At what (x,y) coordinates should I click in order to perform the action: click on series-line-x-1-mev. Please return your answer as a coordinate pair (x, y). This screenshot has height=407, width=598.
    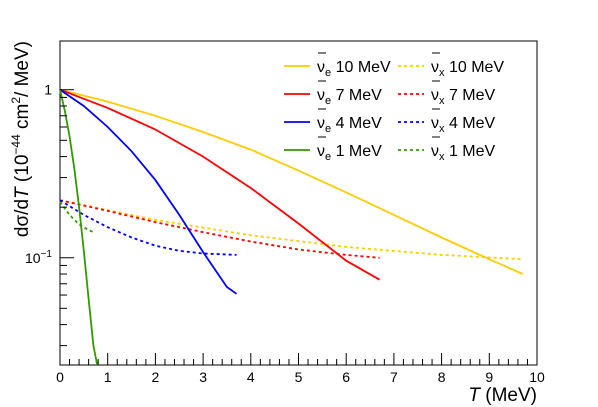
    Looking at the image, I should click on (76, 217).